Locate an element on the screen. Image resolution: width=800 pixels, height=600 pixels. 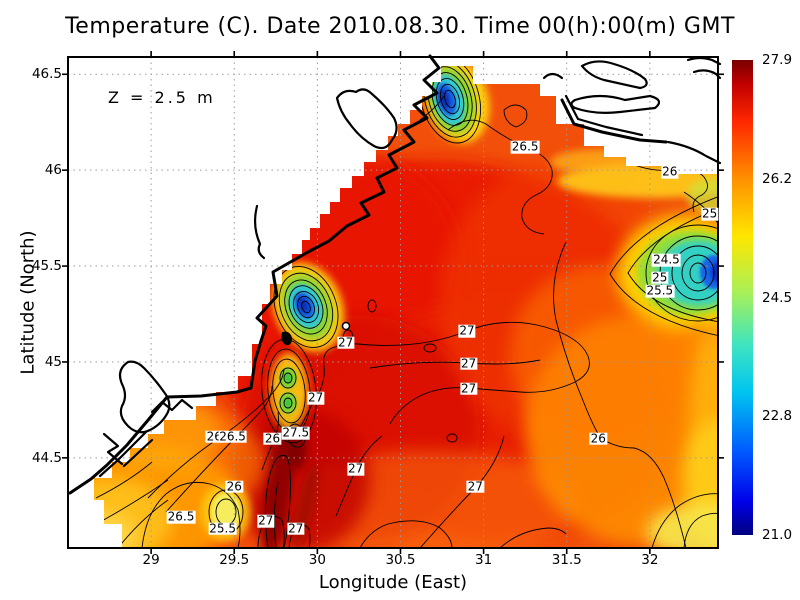
x-tick-label: 31.5 is located at coordinates (566, 560).